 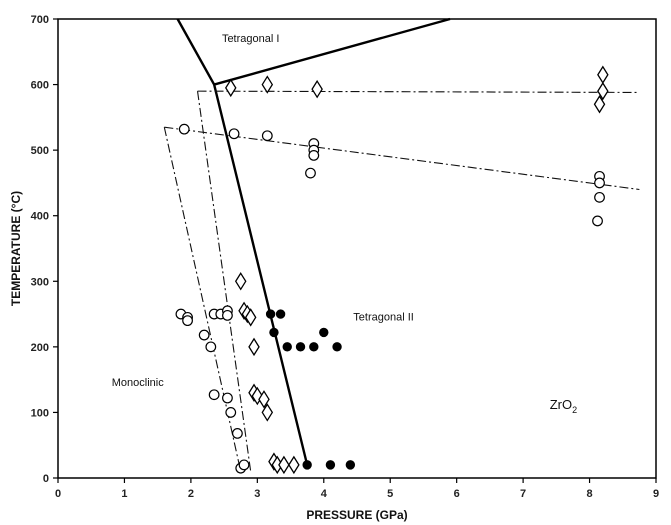 I want to click on y-tick-label: 0, so click(x=46, y=479).